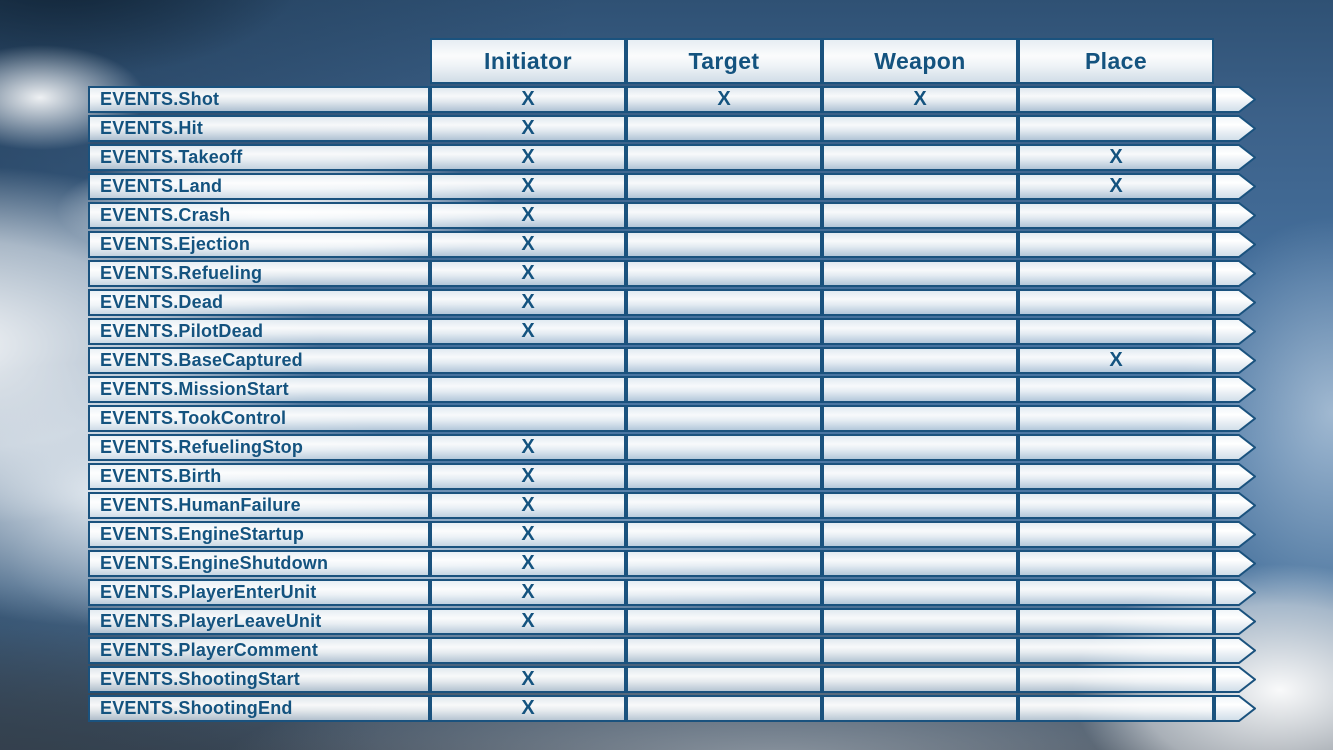 This screenshot has height=750, width=1333. I want to click on table-row: EVENTS.PlayerEnterUnit X, so click(672, 592).